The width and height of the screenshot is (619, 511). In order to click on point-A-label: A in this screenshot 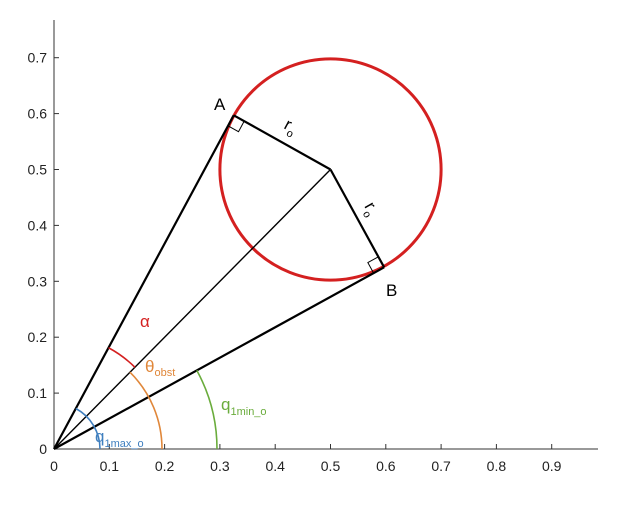, I will do `click(220, 104)`.